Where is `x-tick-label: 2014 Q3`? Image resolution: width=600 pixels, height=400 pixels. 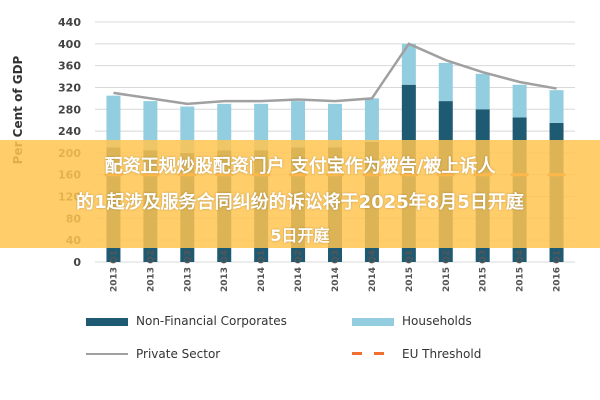 x-tick-label: 2014 Q3 is located at coordinates (336, 271).